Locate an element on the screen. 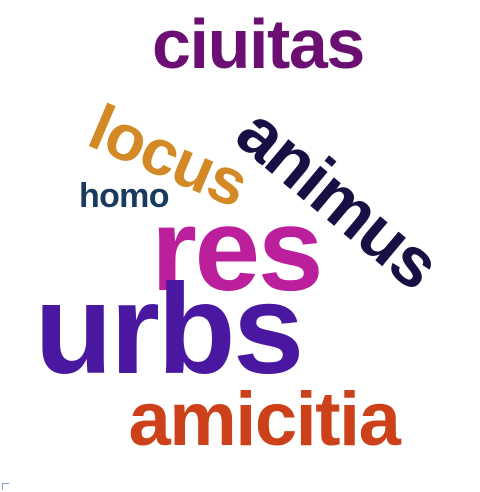 This screenshot has width=480, height=492. word-homo: homo is located at coordinates (124, 196).